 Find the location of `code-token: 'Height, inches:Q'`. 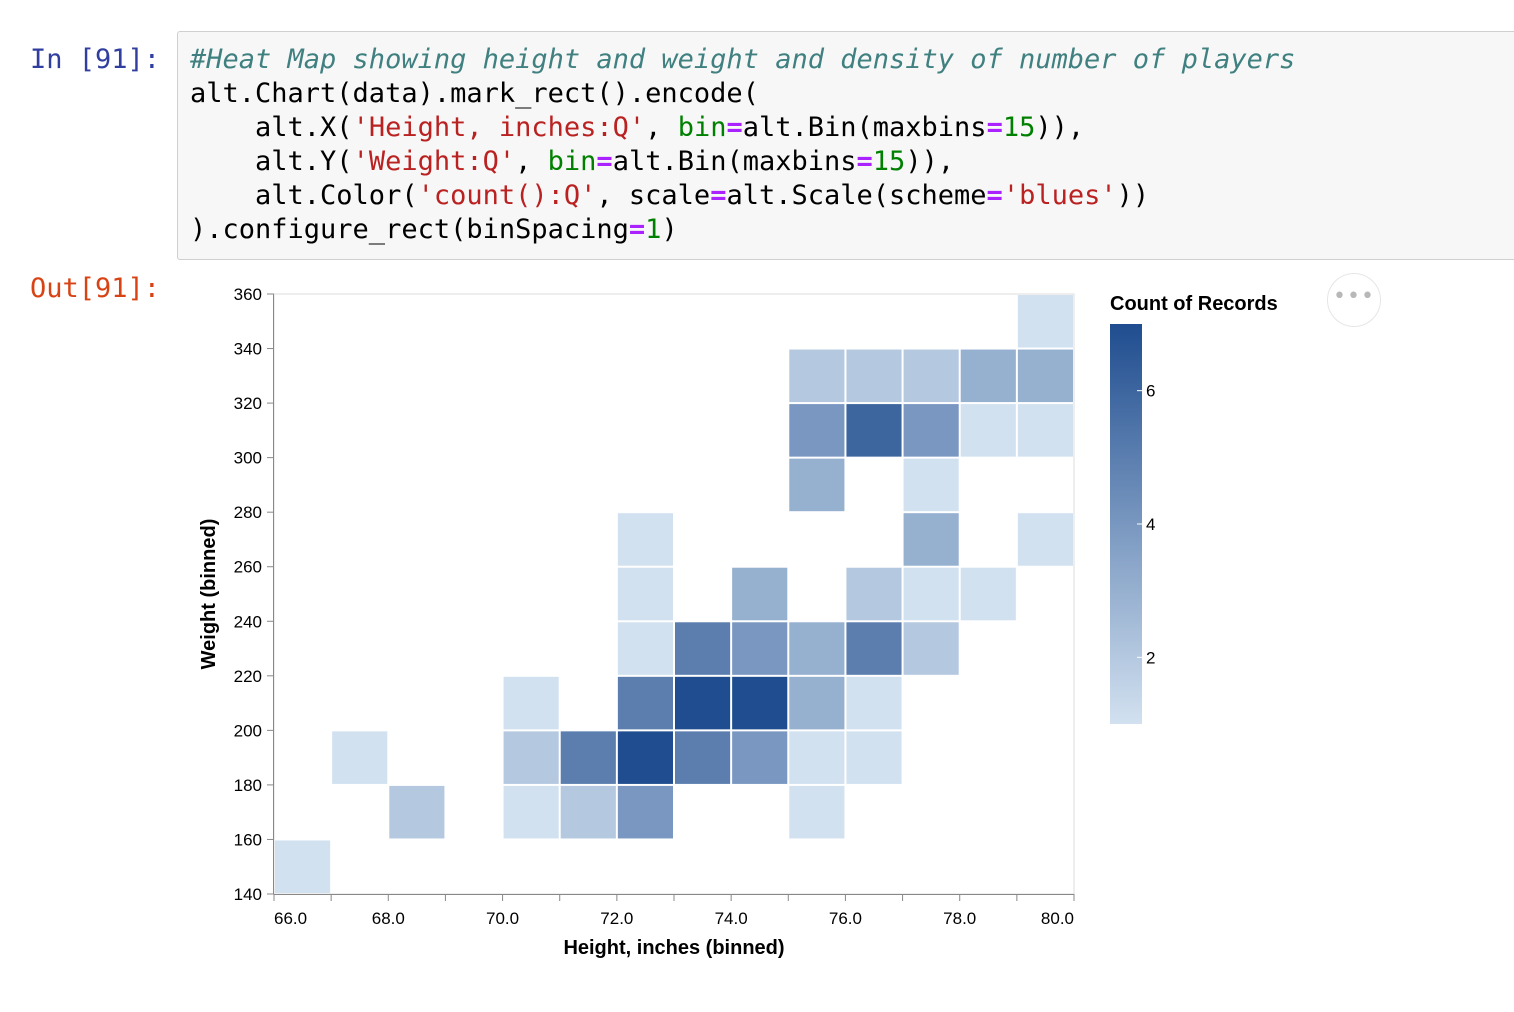

code-token: 'Height, inches:Q' is located at coordinates (499, 127).